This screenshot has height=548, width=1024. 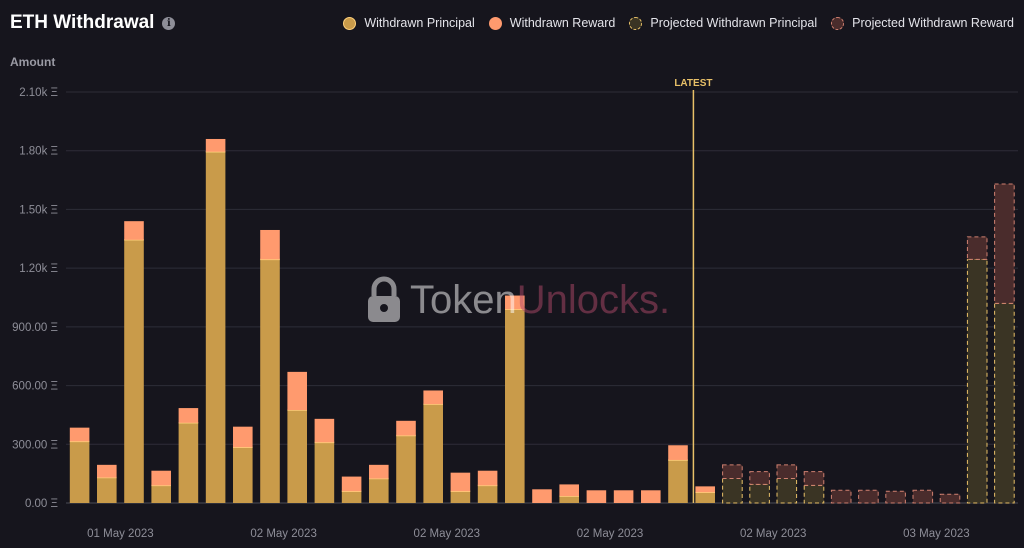 What do you see at coordinates (35, 328) in the screenshot?
I see `y-tick-label: 900.00 Ξ` at bounding box center [35, 328].